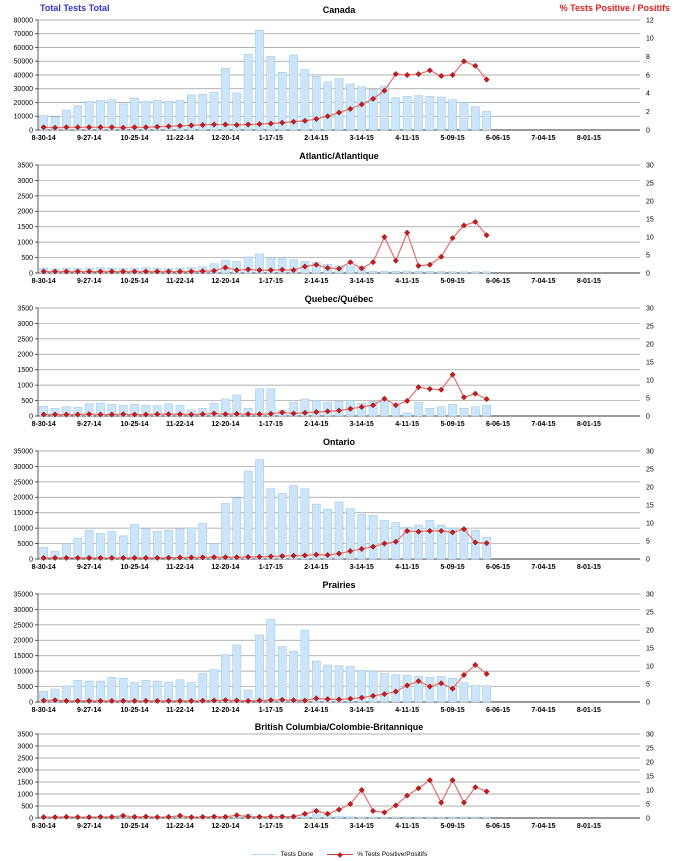  Describe the element at coordinates (135, 826) in the screenshot. I see `x-axis-tick: 10-25-14` at that location.